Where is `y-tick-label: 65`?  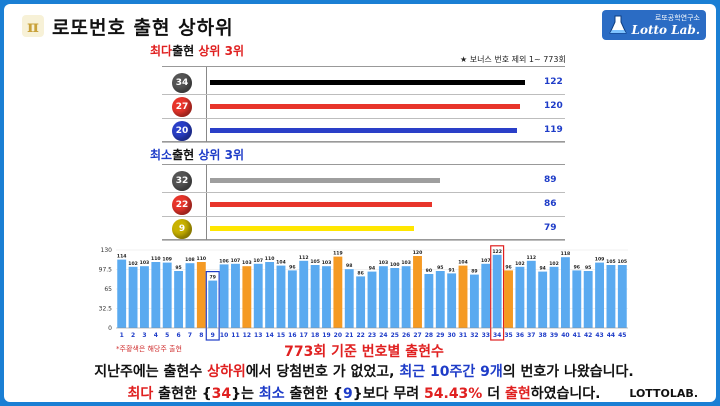
y-tick-label: 65 is located at coordinates (108, 289).